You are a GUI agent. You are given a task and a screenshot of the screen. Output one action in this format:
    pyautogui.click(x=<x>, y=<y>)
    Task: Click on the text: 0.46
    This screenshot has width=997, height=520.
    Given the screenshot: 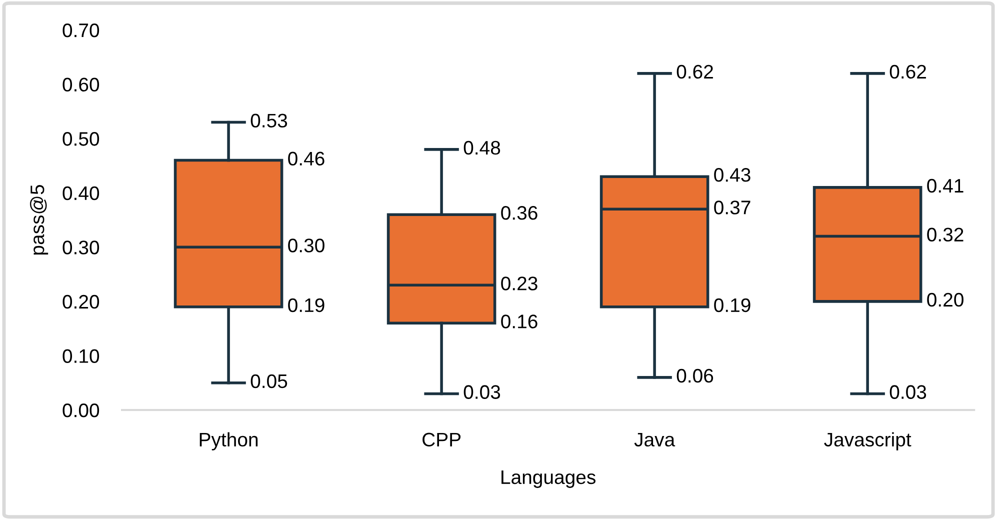 What is the action you would take?
    pyautogui.click(x=306, y=159)
    